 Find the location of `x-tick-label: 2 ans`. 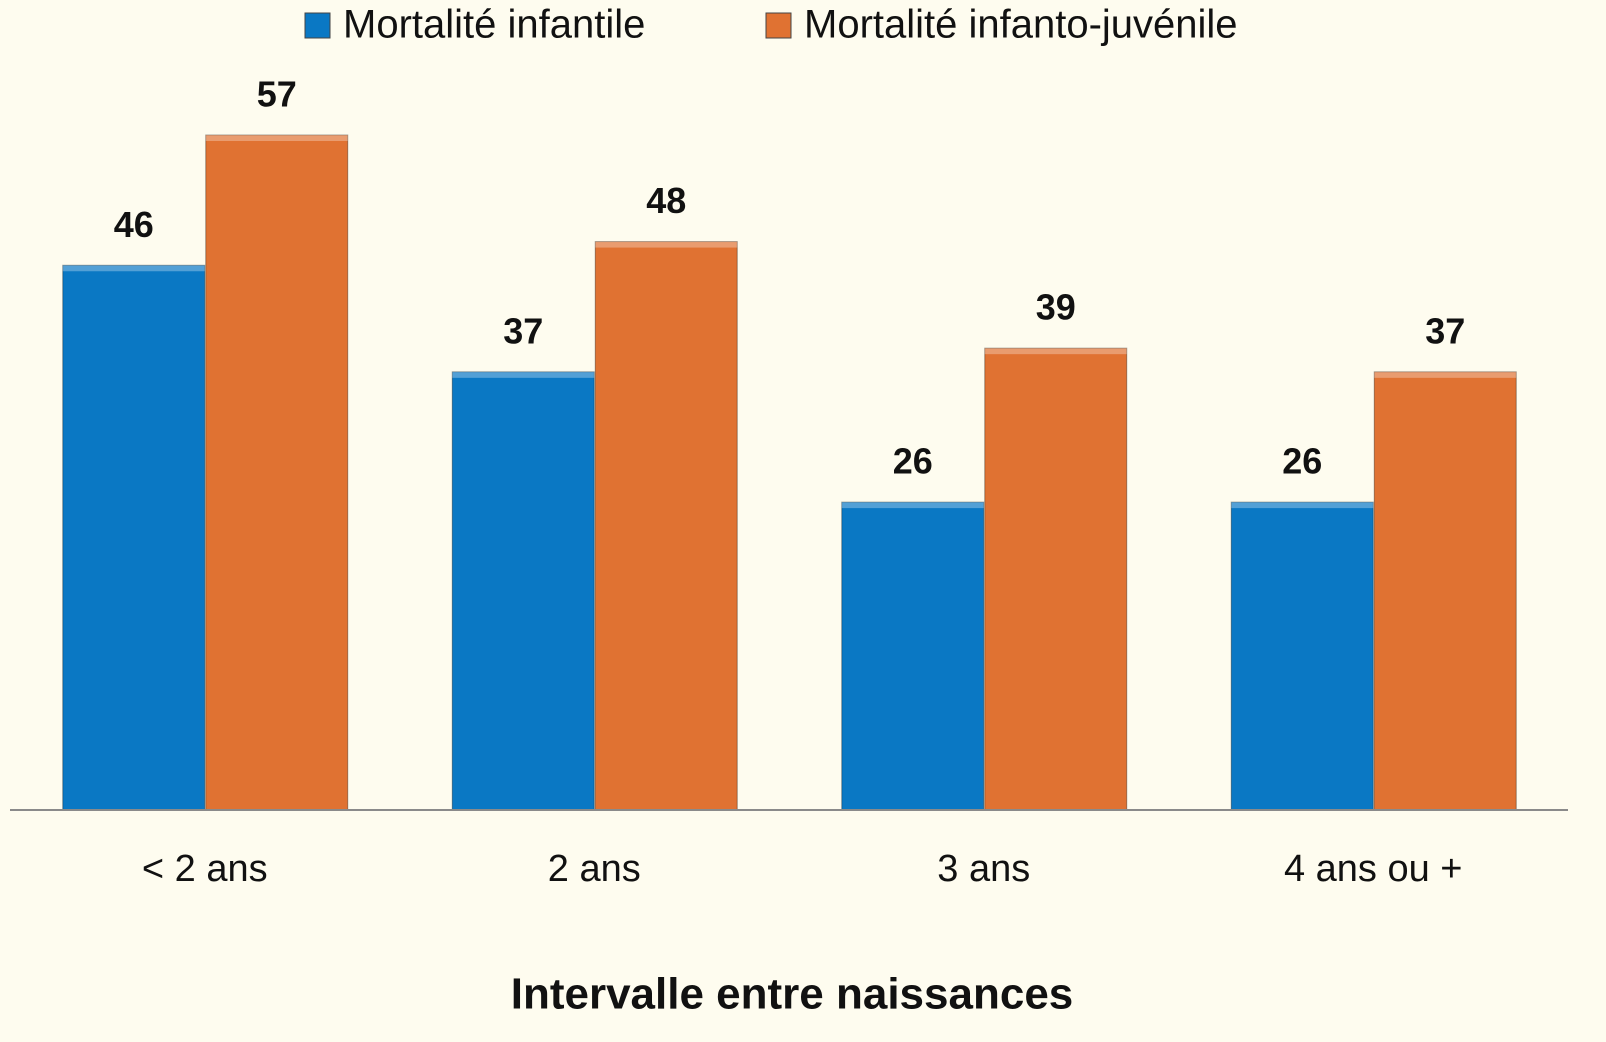

x-tick-label: 2 ans is located at coordinates (594, 869).